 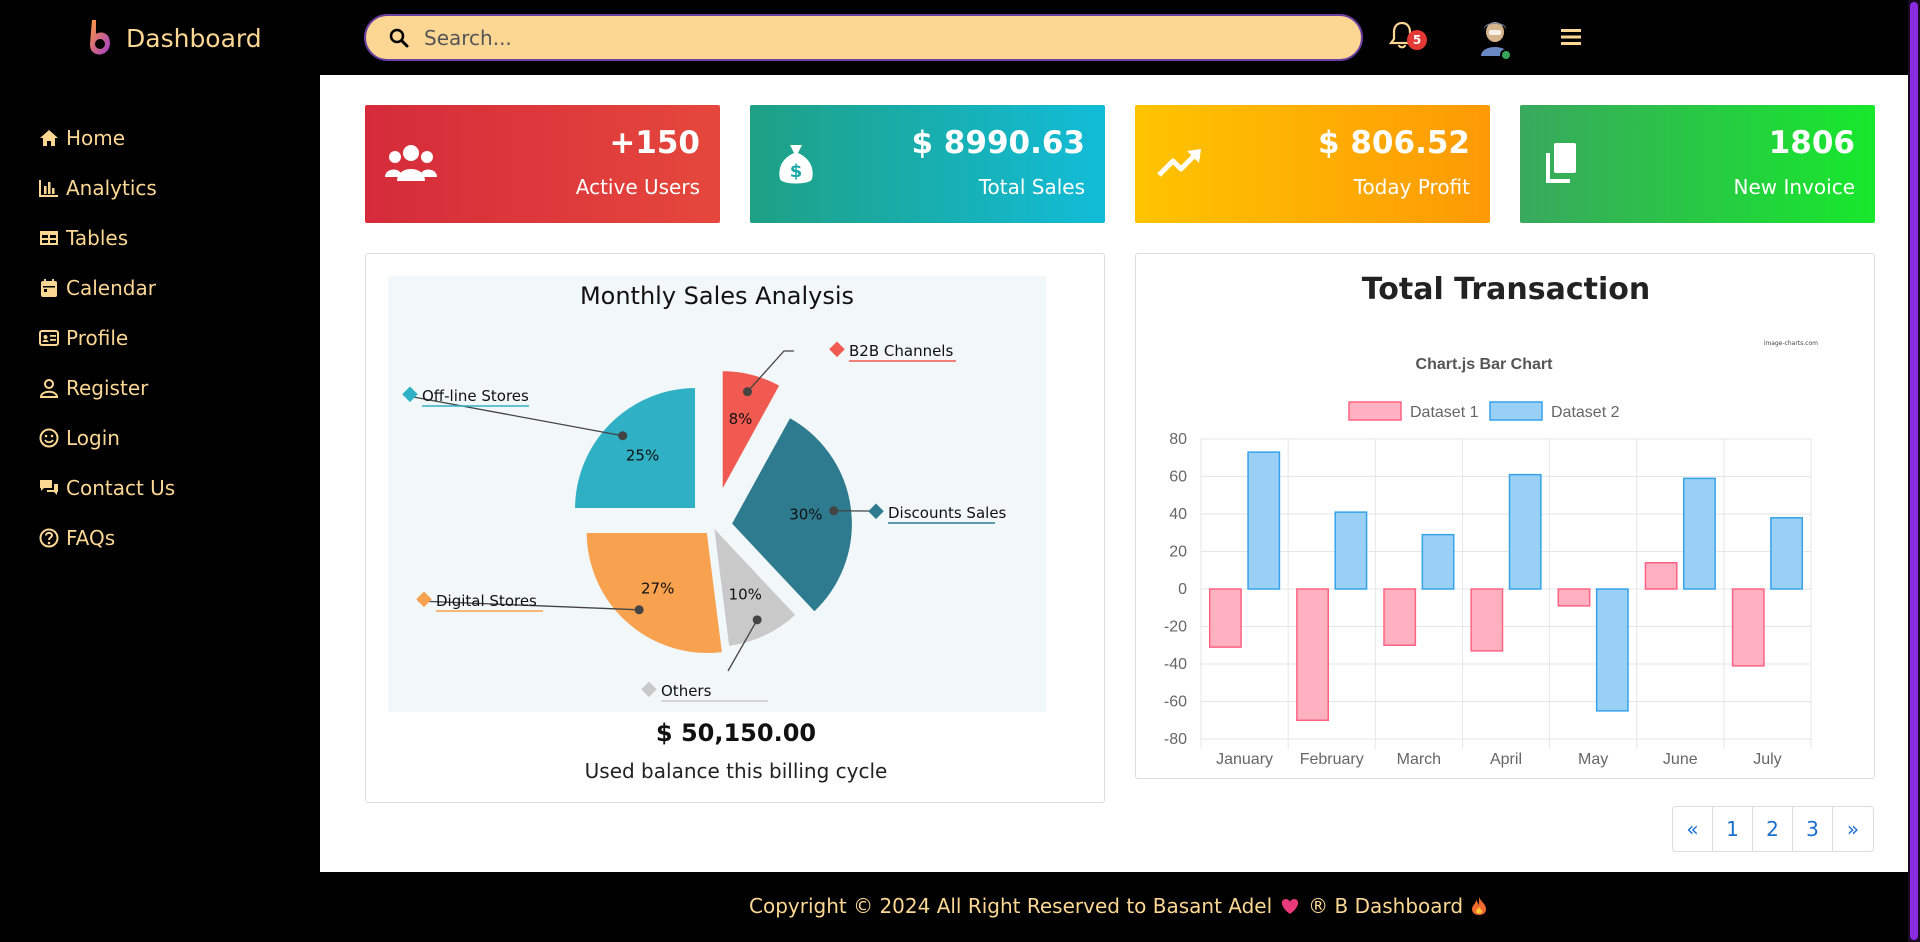 I want to click on table-icon, so click(x=49, y=238).